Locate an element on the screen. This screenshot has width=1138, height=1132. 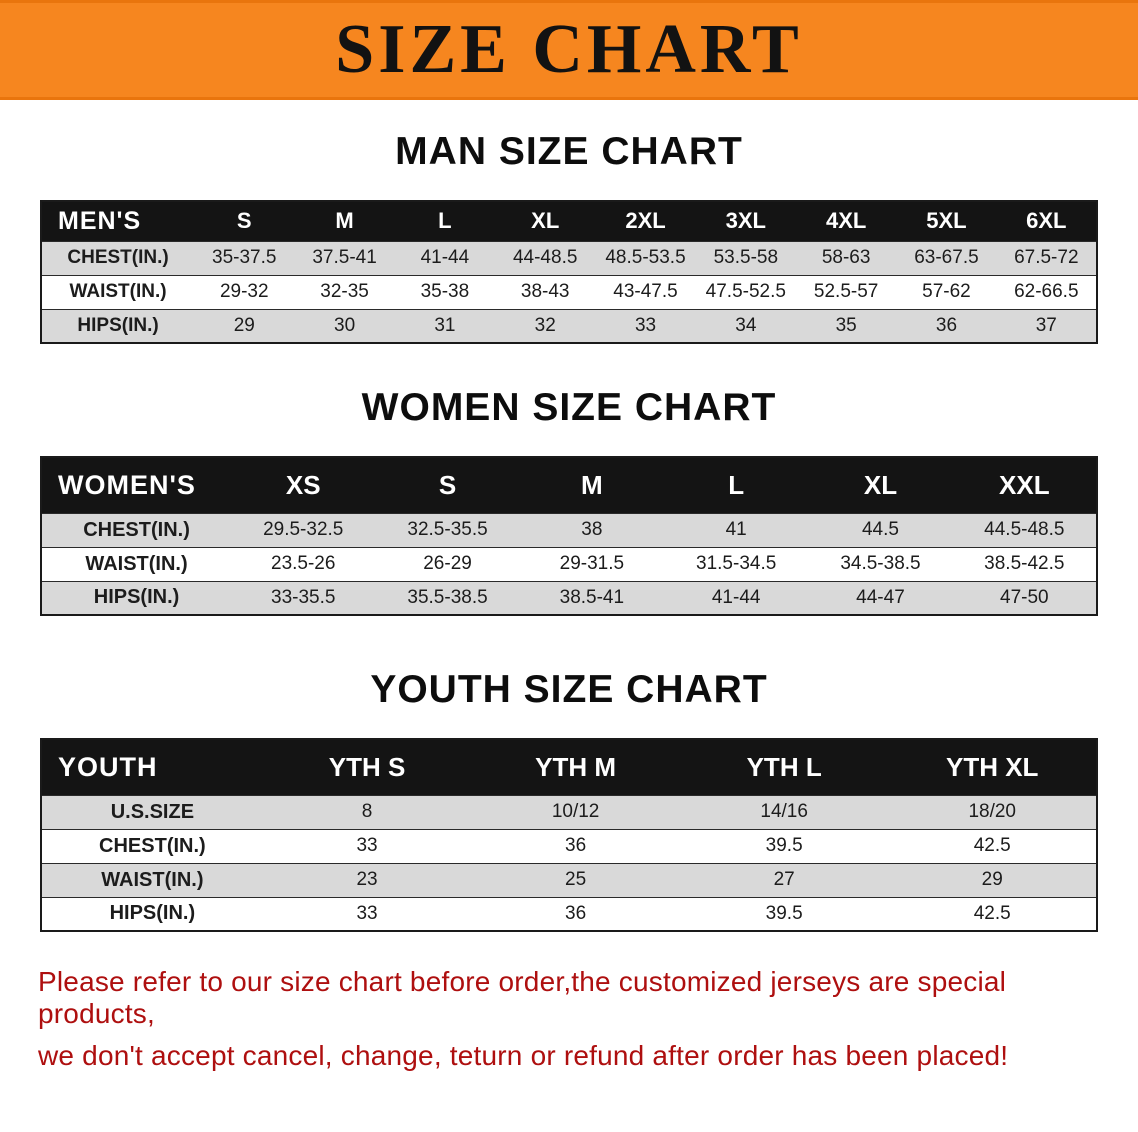
table-header-row: YOUTH YTH S YTH M YTH L YTH XL is located at coordinates (569, 767).